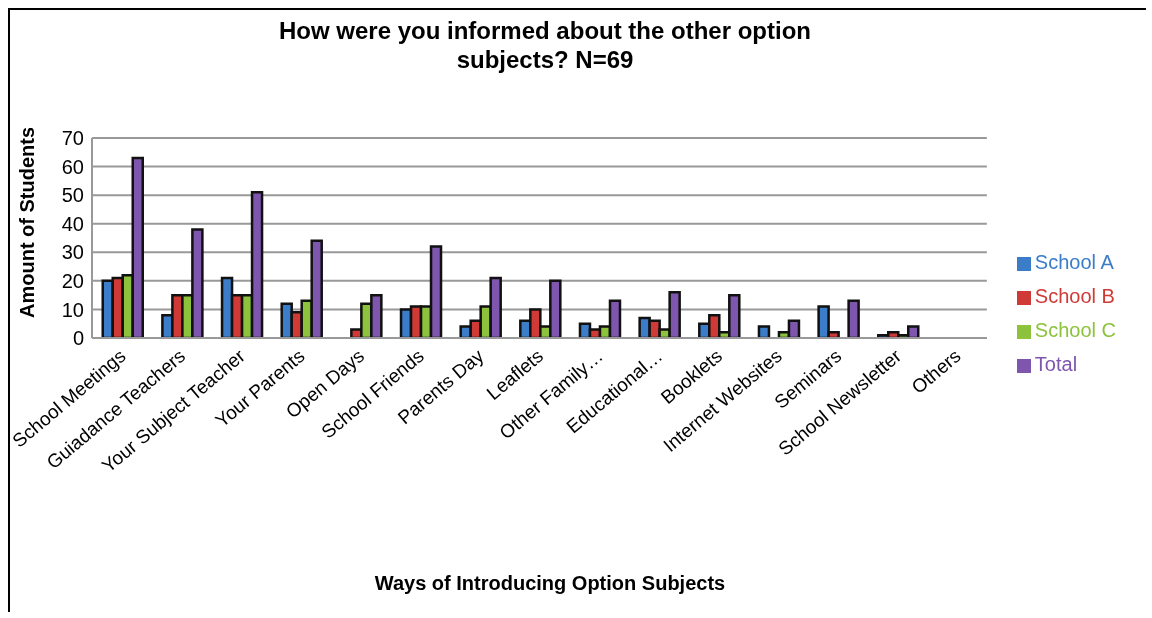  What do you see at coordinates (72, 280) in the screenshot?
I see `y-tick-label: 20` at bounding box center [72, 280].